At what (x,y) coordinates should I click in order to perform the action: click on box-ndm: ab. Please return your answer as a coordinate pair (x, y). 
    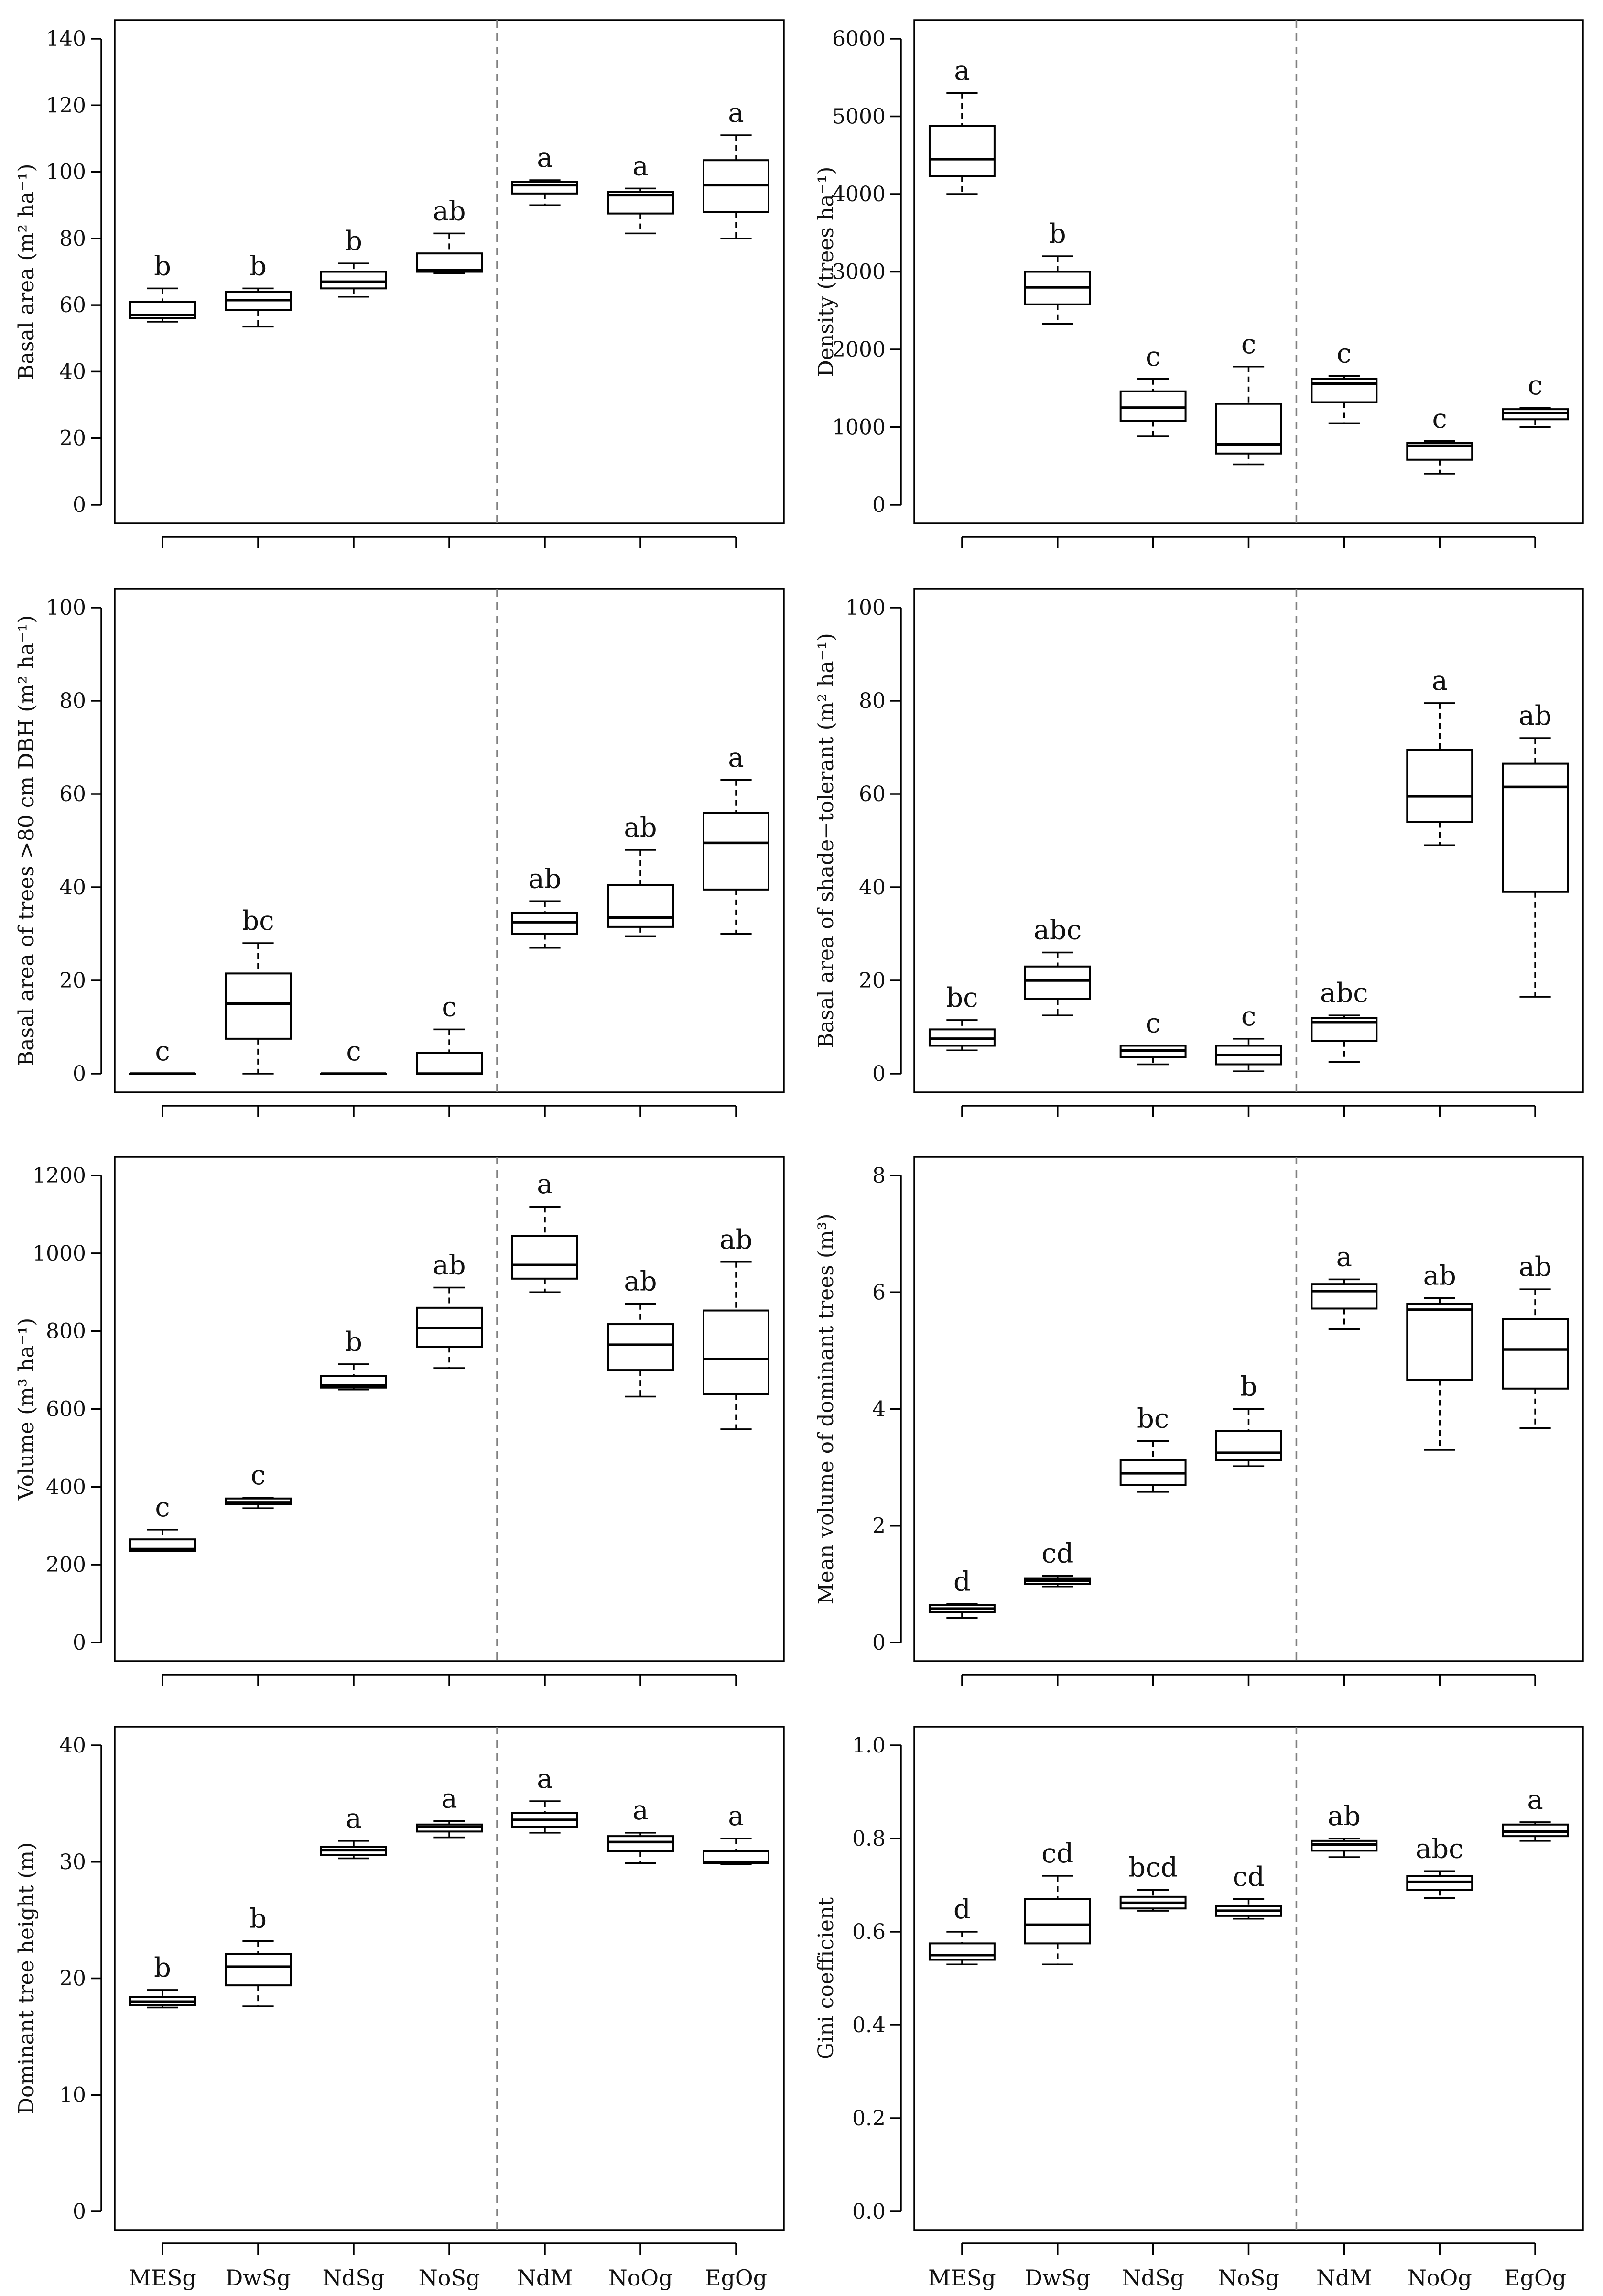
    Looking at the image, I should click on (544, 906).